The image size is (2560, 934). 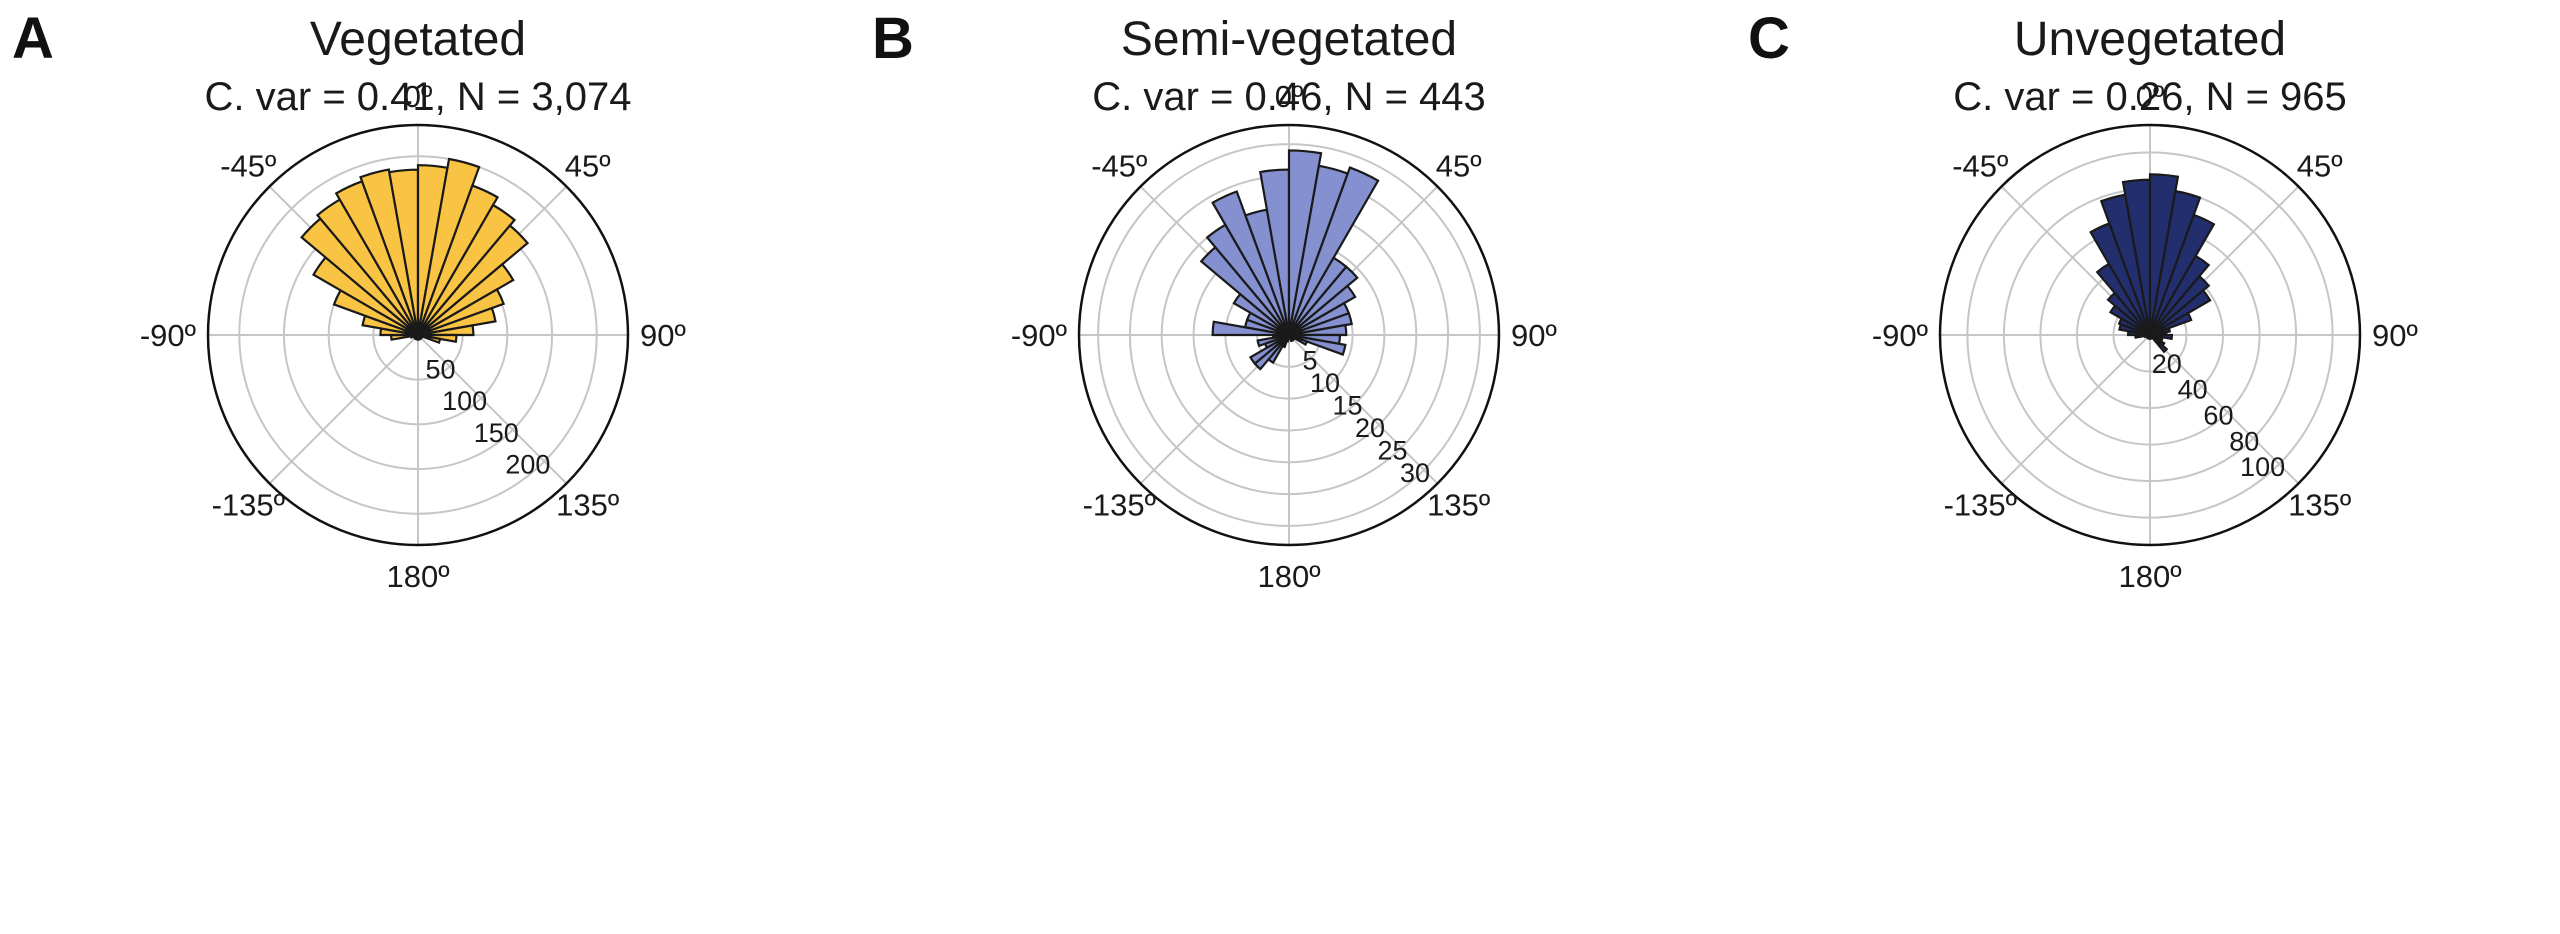 What do you see at coordinates (2218, 415) in the screenshot?
I see `radial-tick-label: 60` at bounding box center [2218, 415].